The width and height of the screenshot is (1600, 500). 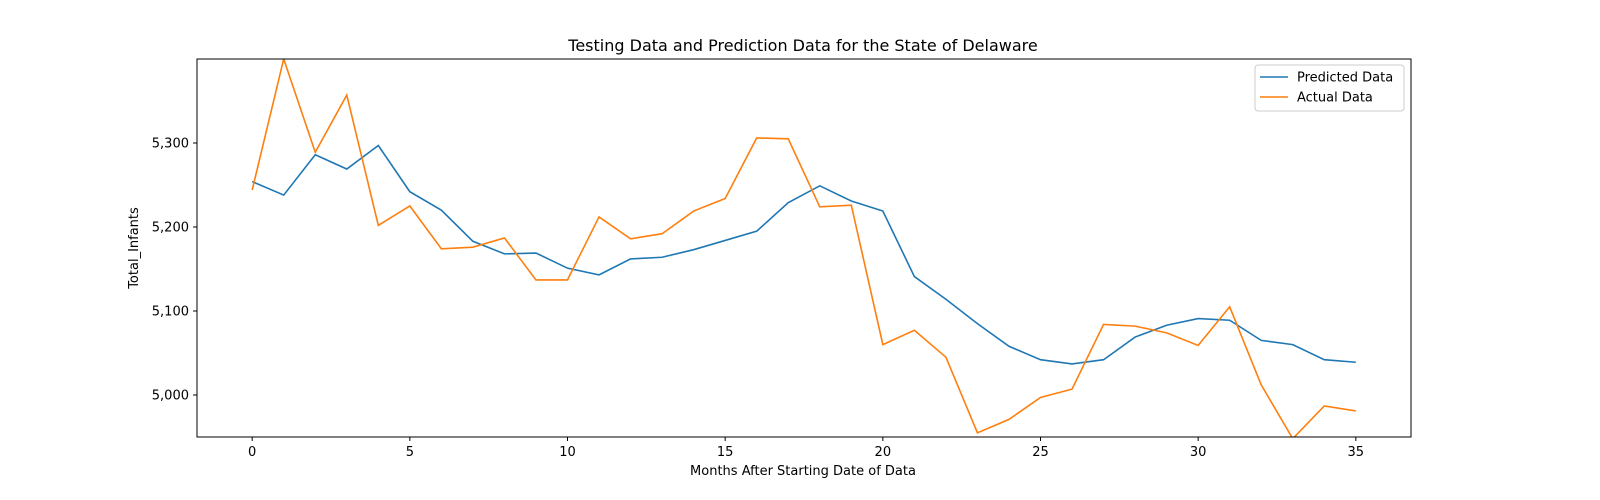 What do you see at coordinates (883, 452) in the screenshot?
I see `x-tick-label: 20` at bounding box center [883, 452].